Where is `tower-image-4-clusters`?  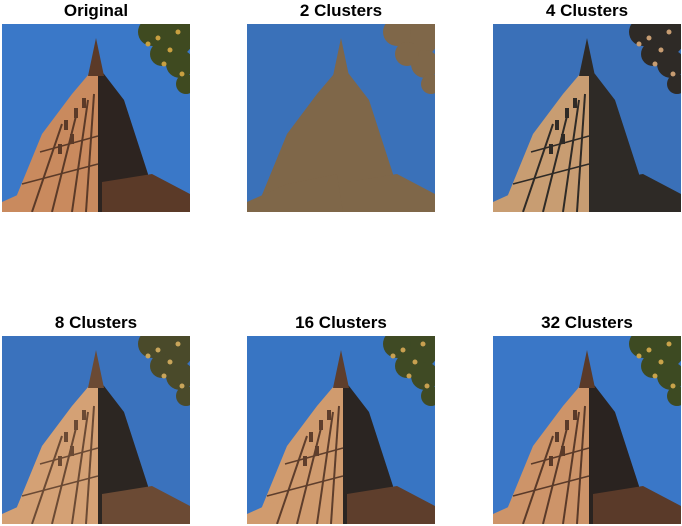
tower-image-4-clusters is located at coordinates (587, 118).